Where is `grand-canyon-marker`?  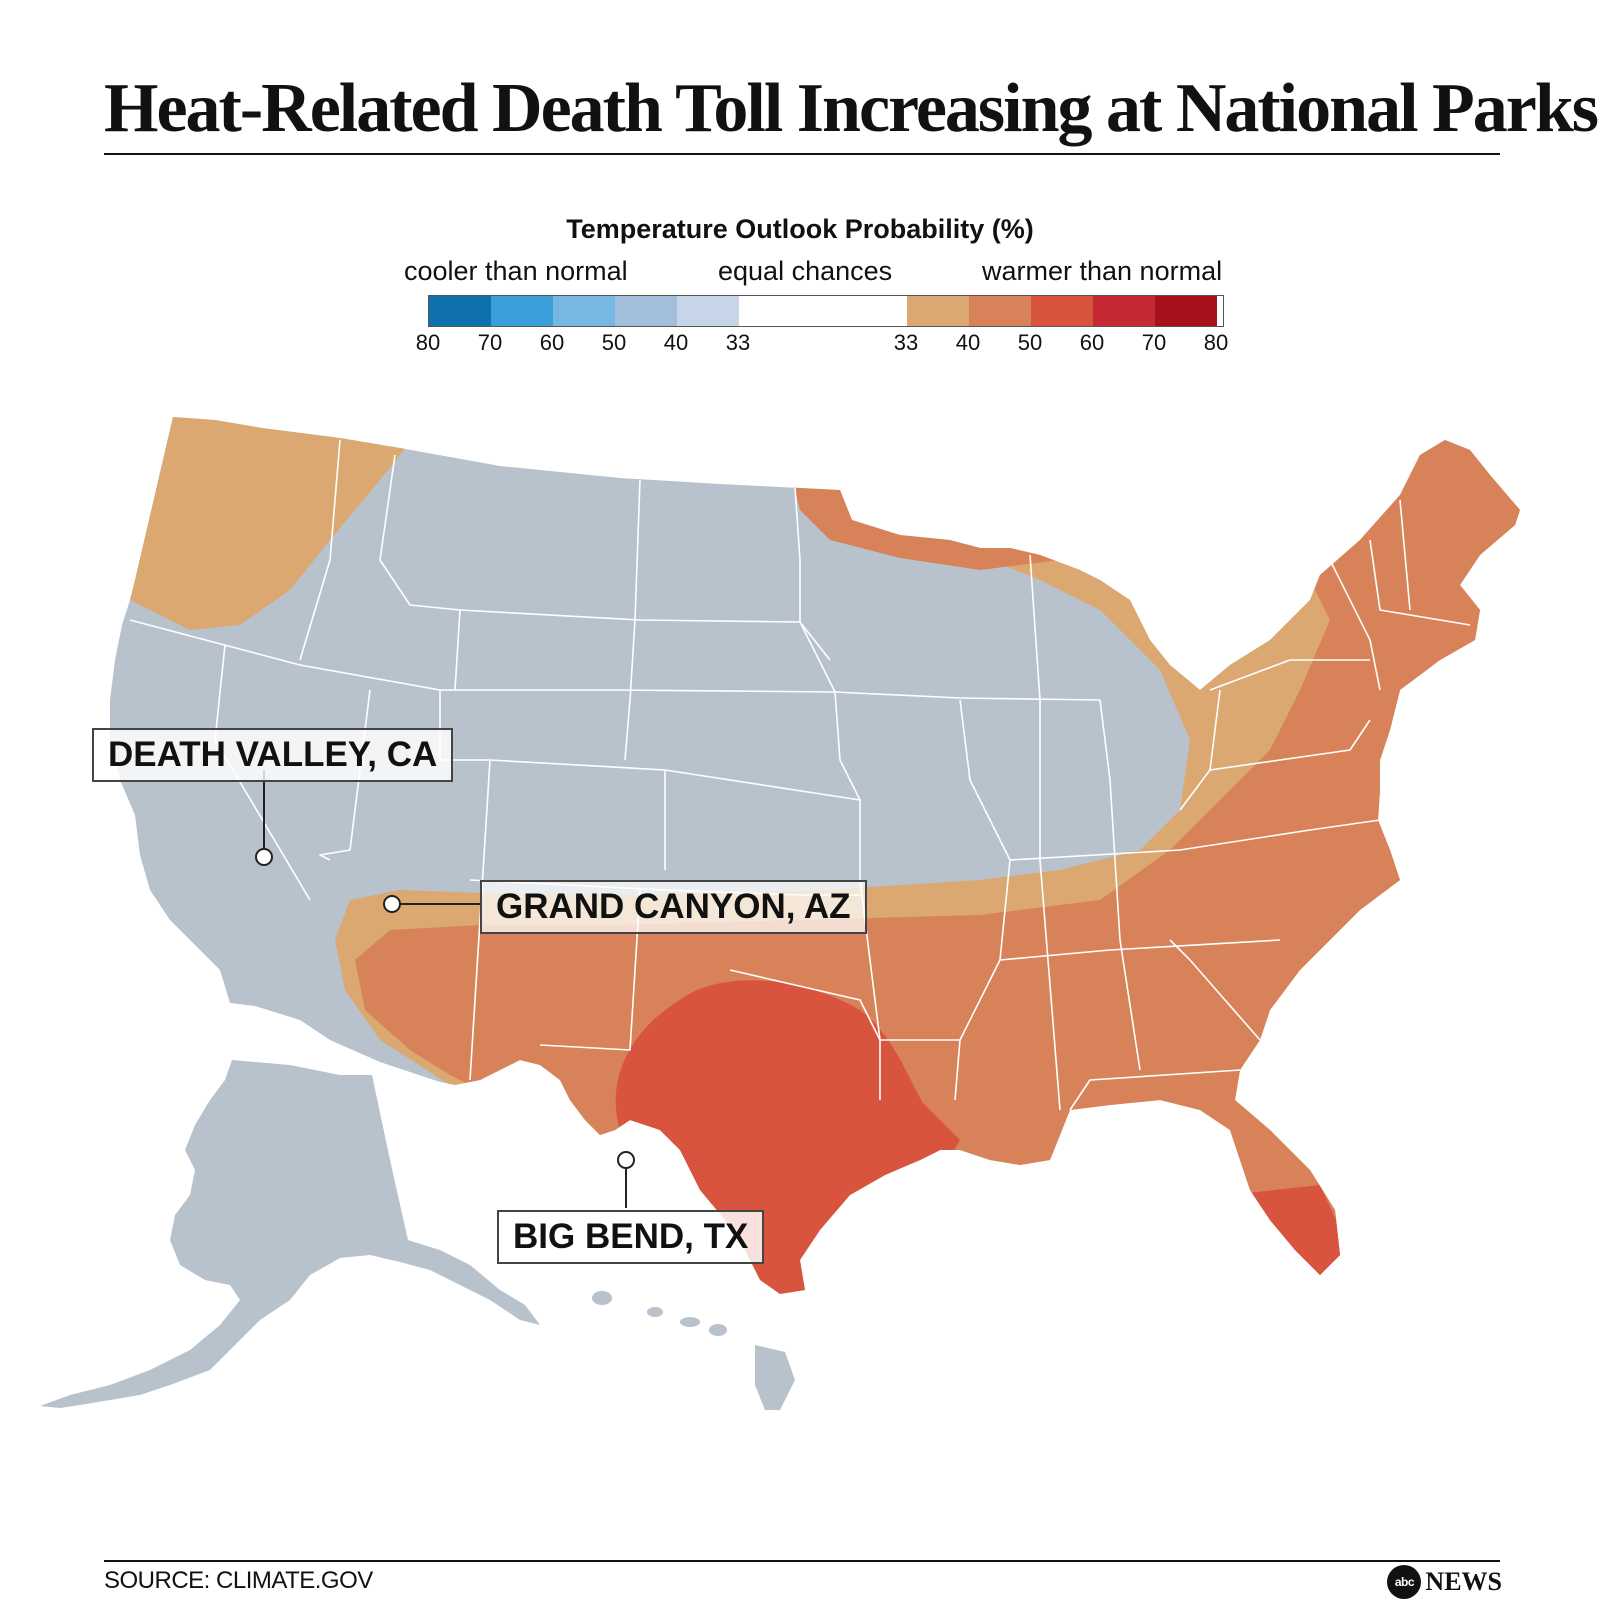
grand-canyon-marker is located at coordinates (392, 904).